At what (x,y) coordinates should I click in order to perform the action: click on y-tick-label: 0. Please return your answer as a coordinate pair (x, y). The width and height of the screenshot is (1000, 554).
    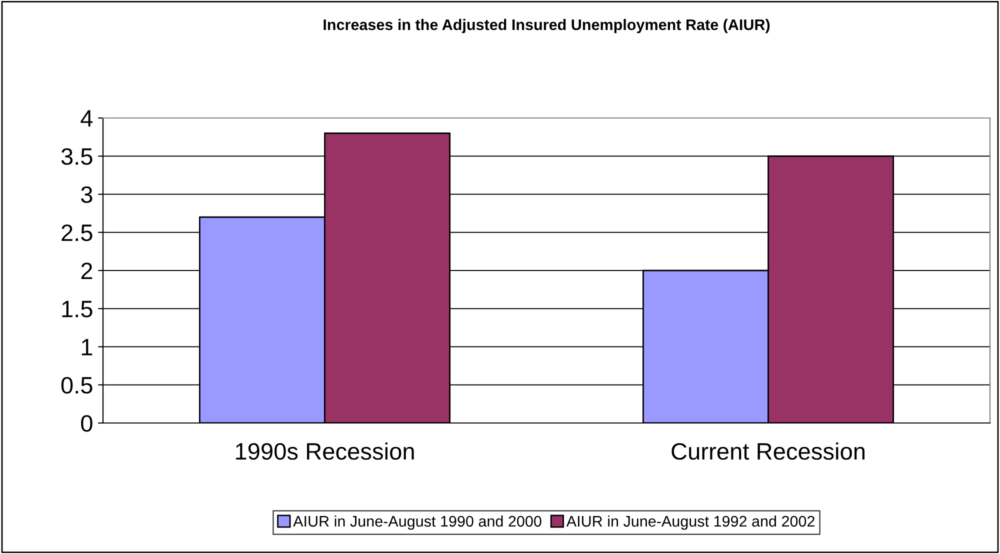
    Looking at the image, I should click on (86, 423).